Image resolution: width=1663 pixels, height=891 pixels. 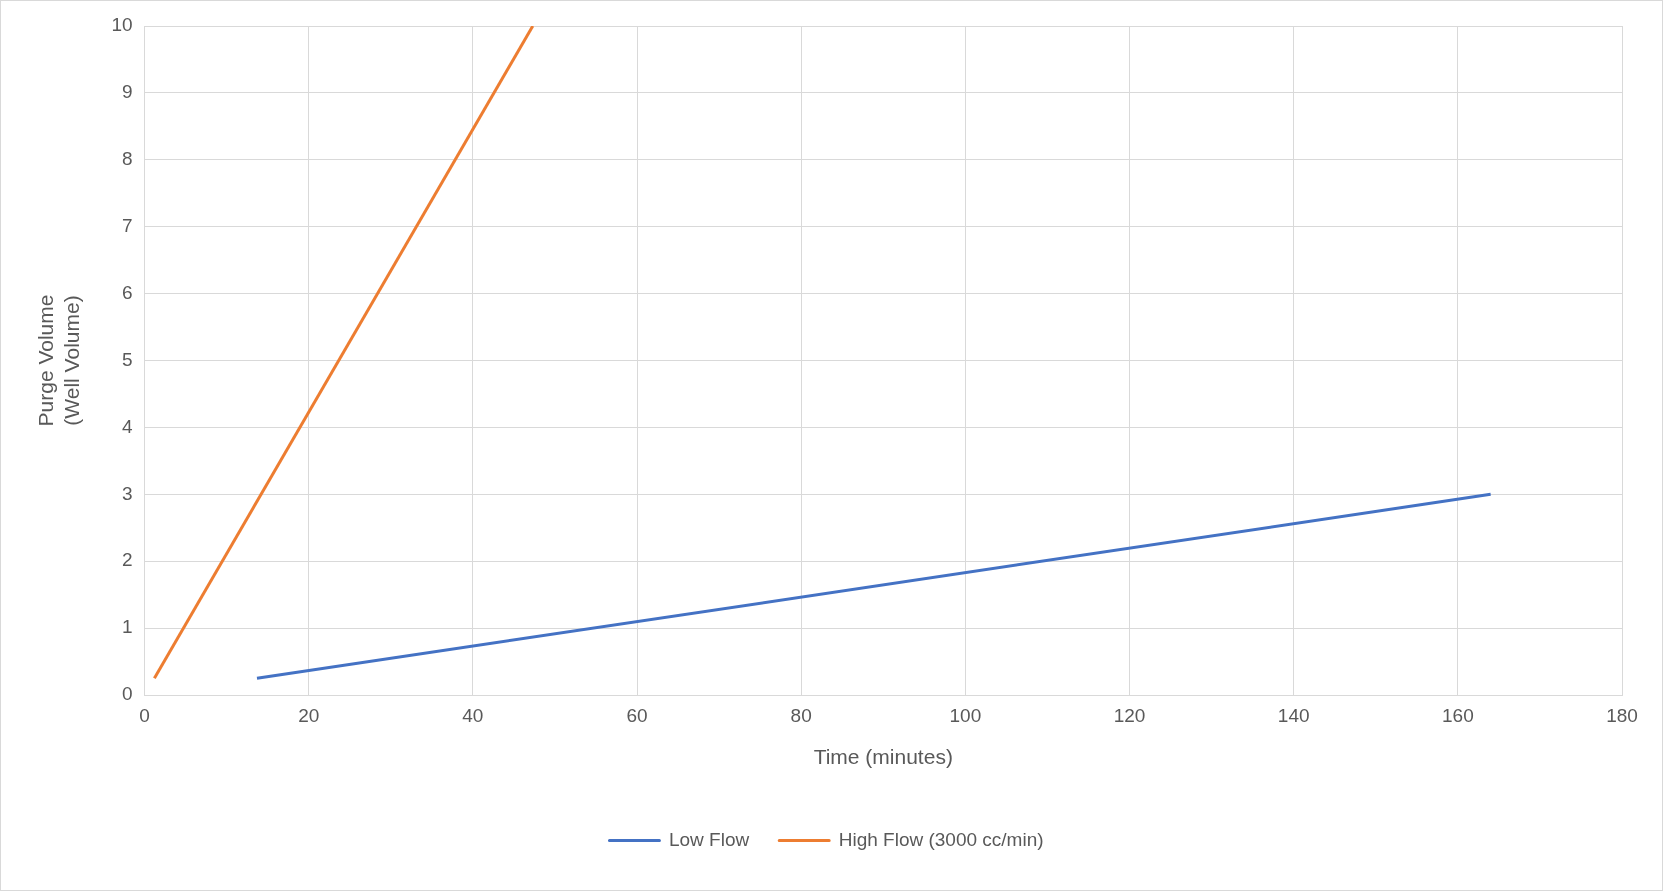 I want to click on y-tick-label: 3, so click(x=127, y=493).